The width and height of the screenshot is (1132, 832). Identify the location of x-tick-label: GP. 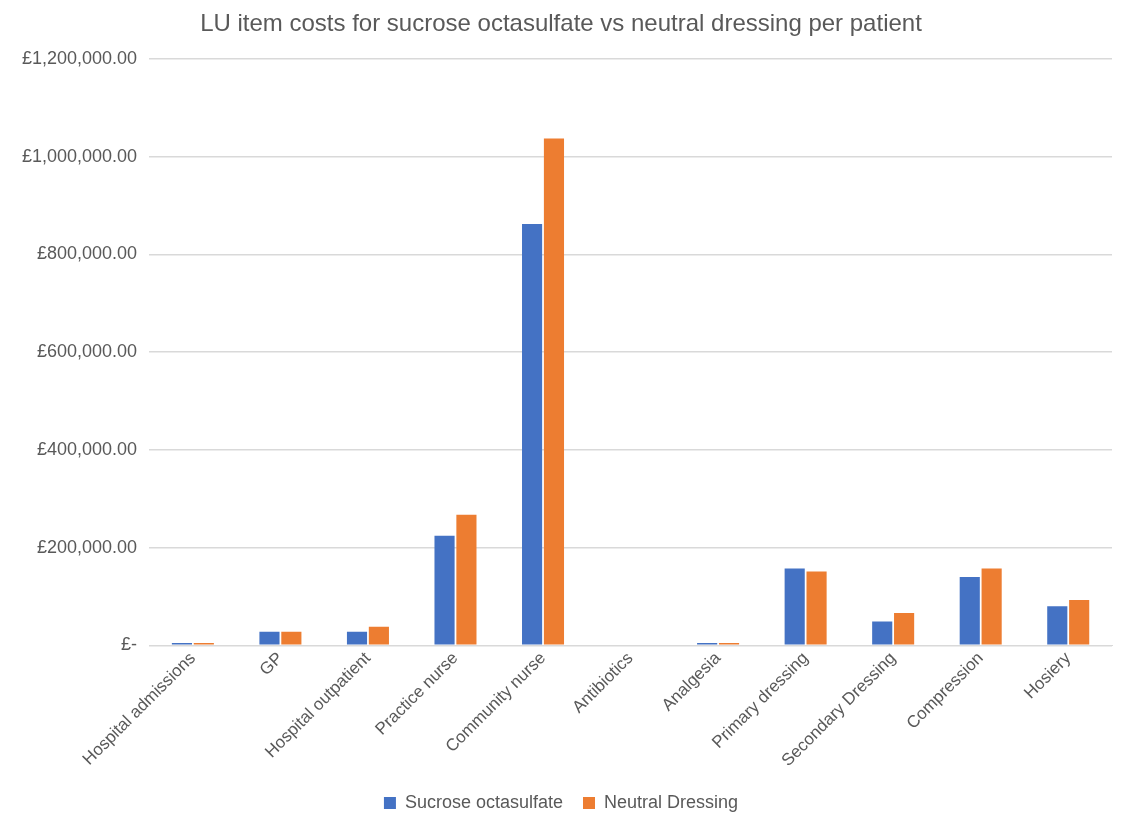
(271, 664).